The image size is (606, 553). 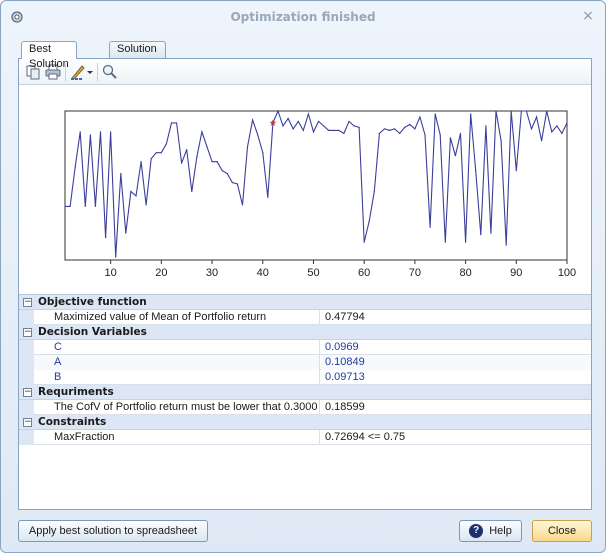 What do you see at coordinates (567, 273) in the screenshot?
I see `x-tick-label: 100` at bounding box center [567, 273].